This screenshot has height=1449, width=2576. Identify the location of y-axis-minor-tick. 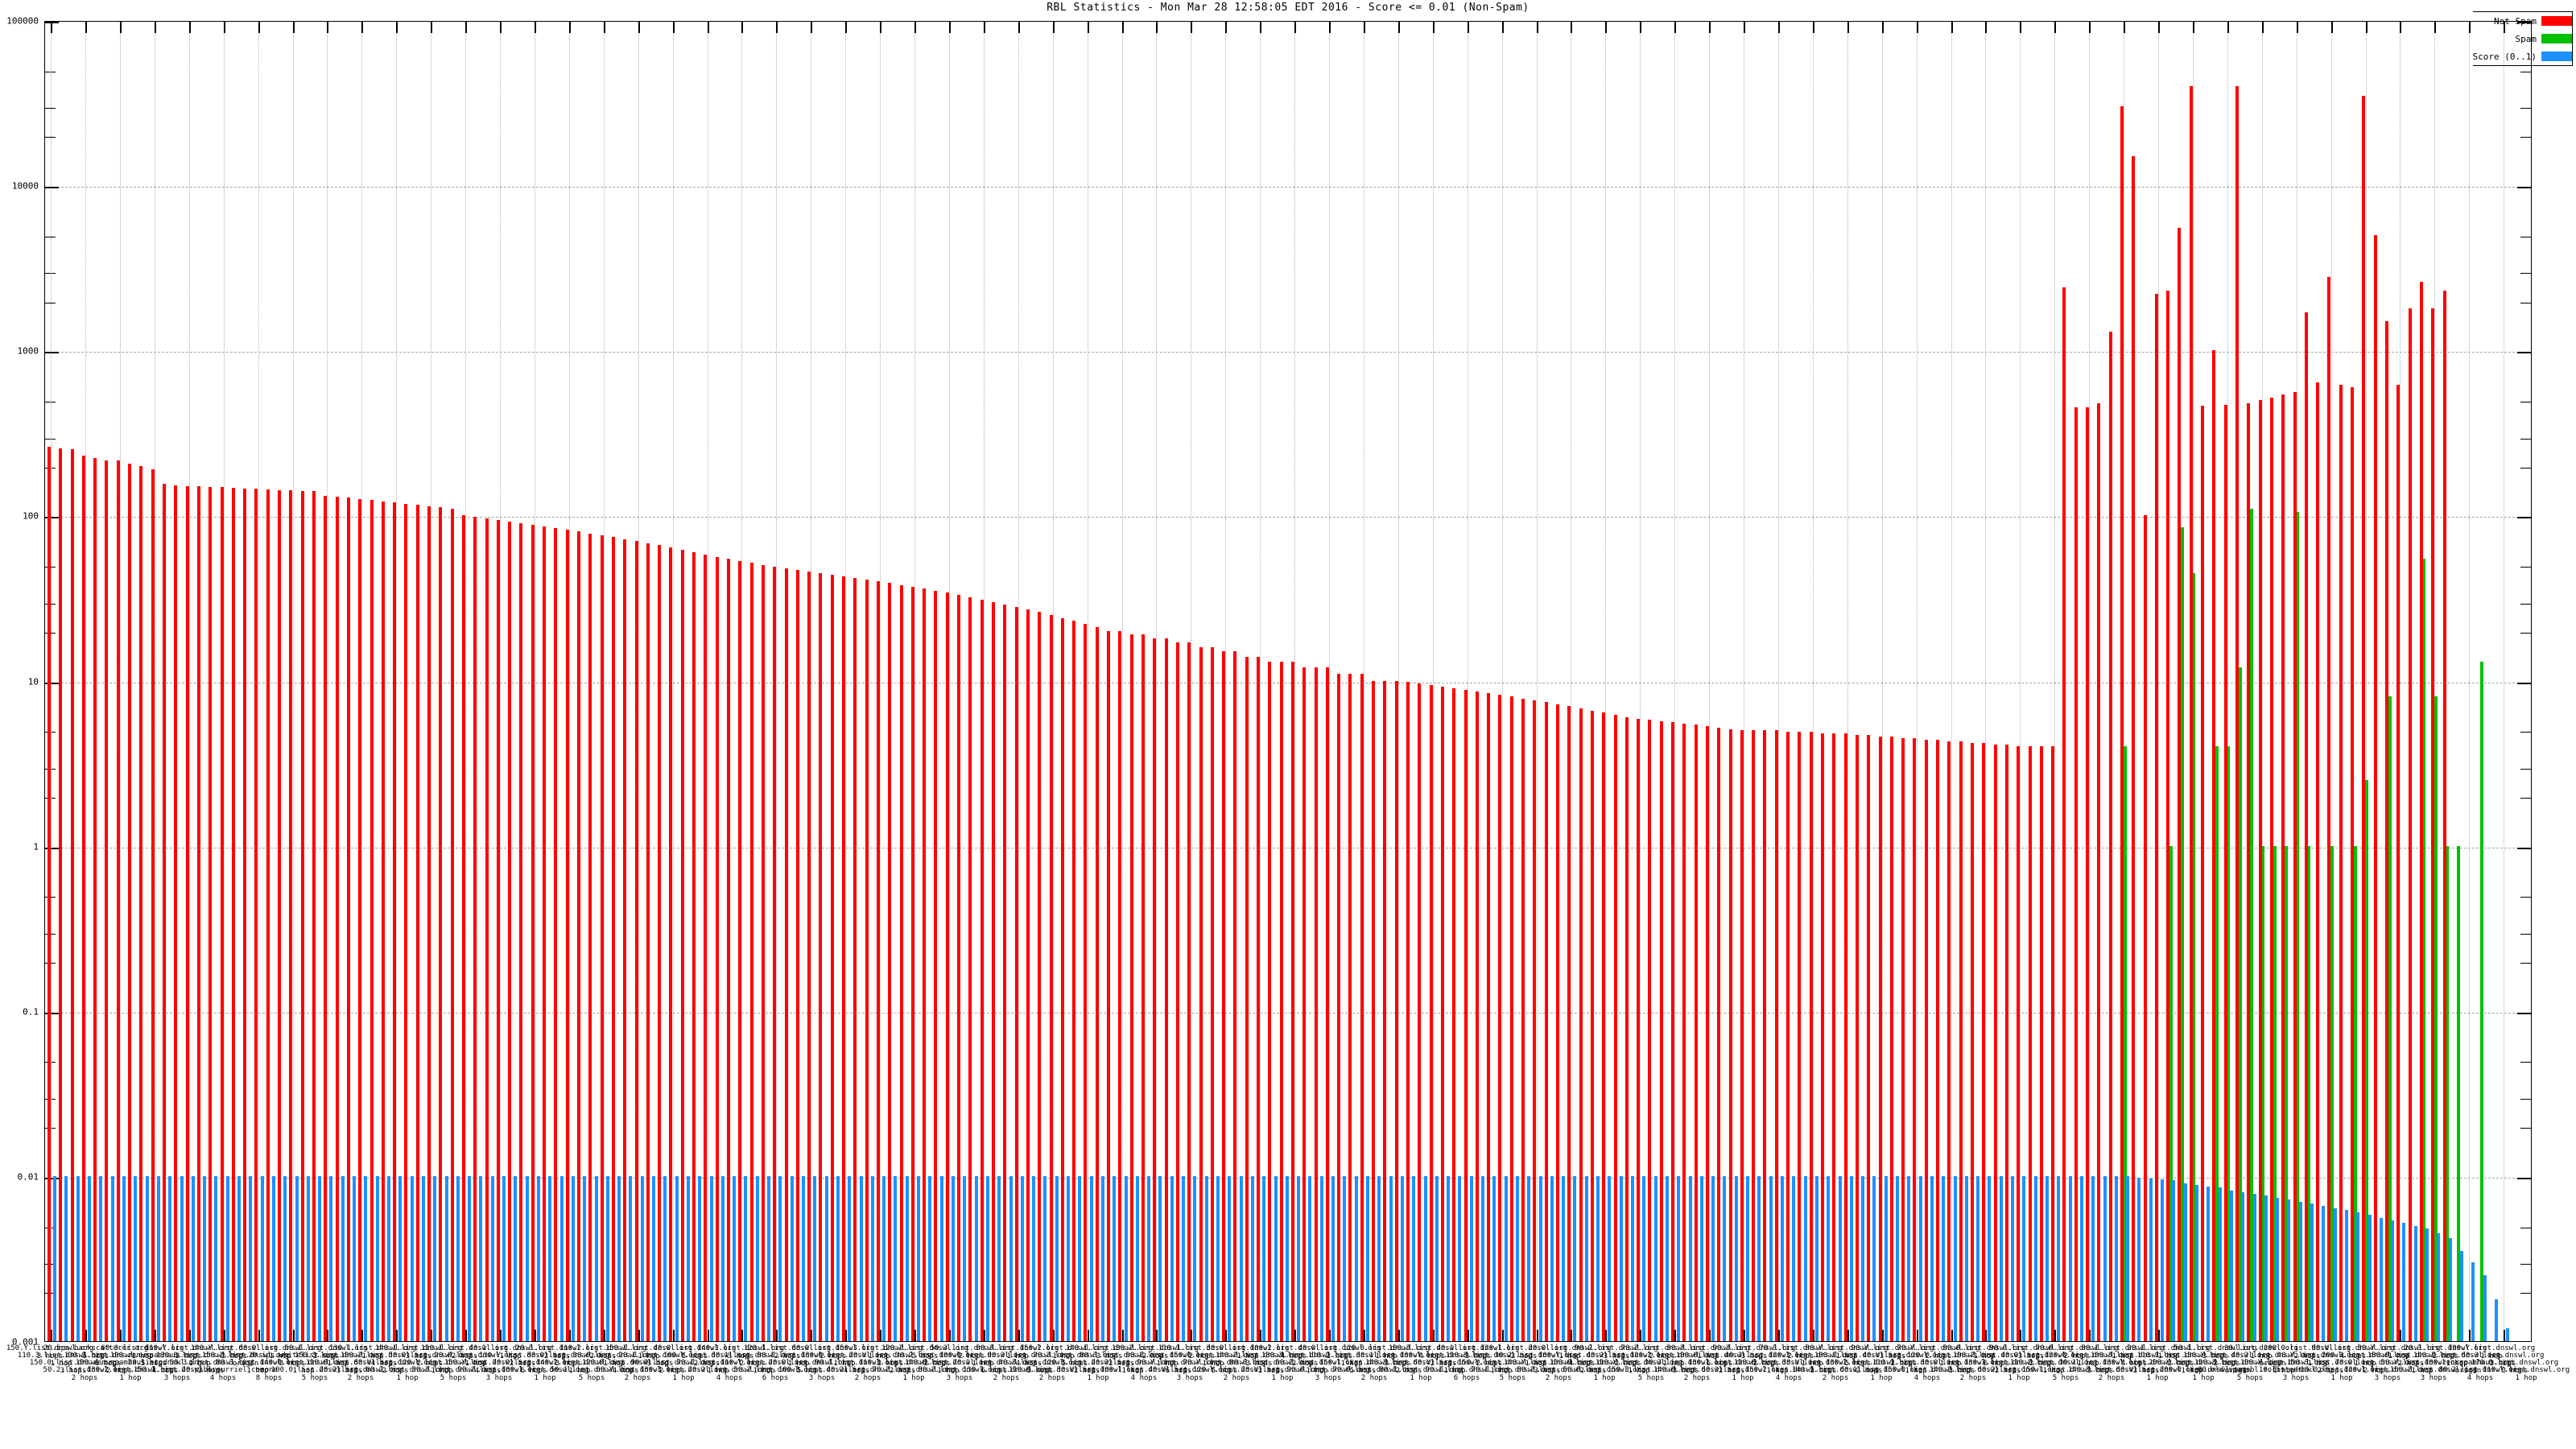
(50, 137).